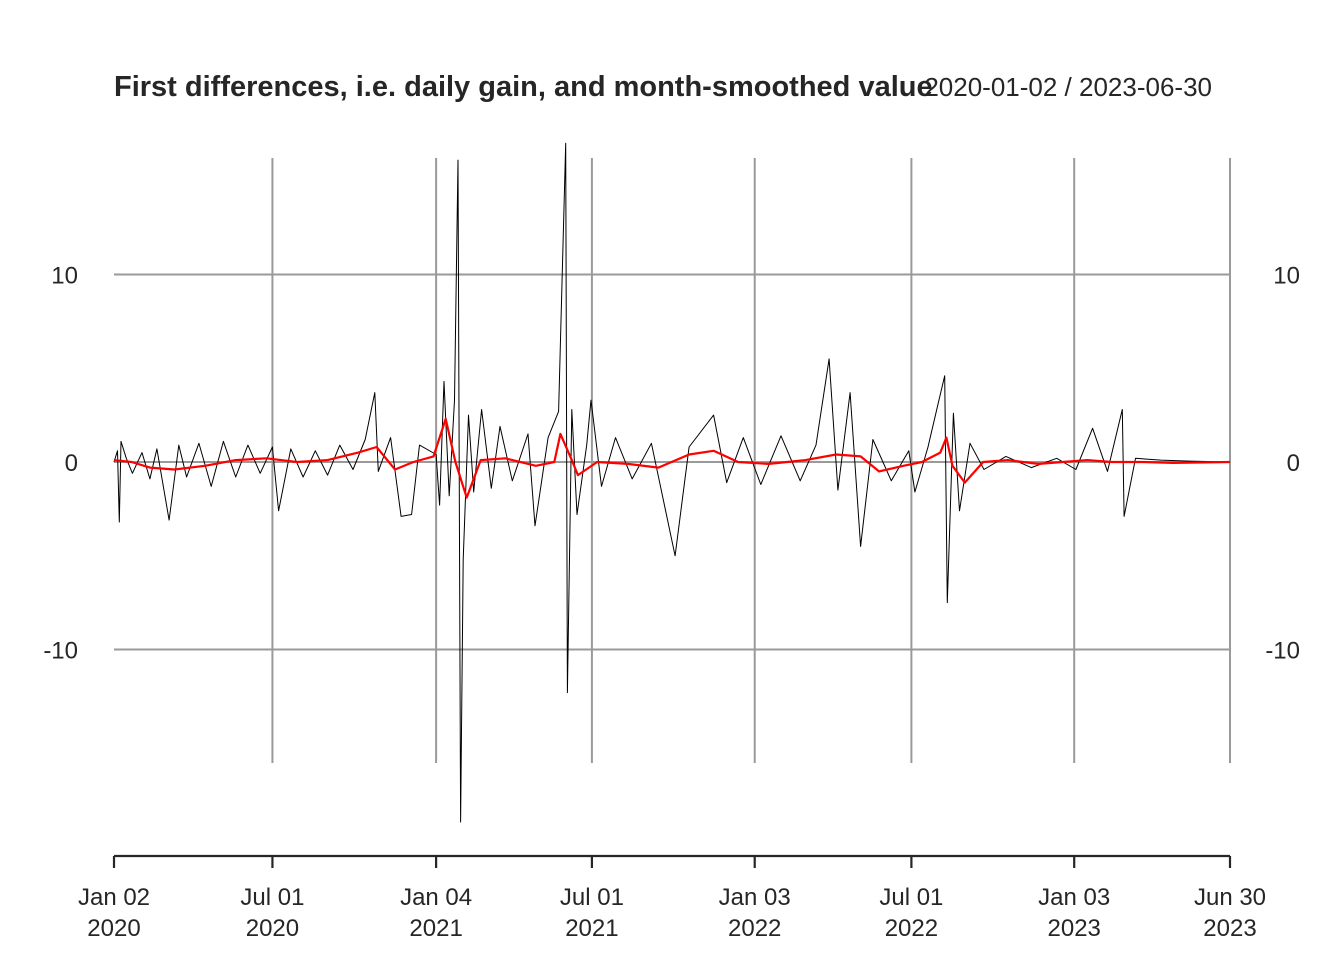 The width and height of the screenshot is (1344, 965). What do you see at coordinates (1282, 464) in the screenshot?
I see `y-axis-right: 10 0 -10` at bounding box center [1282, 464].